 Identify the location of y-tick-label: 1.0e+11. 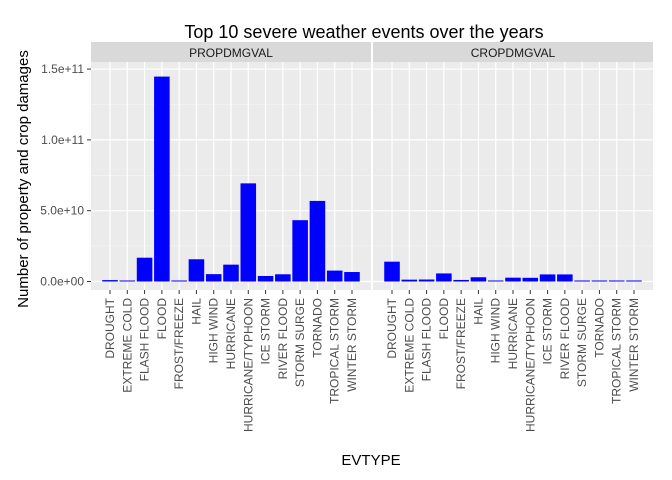
(62, 140).